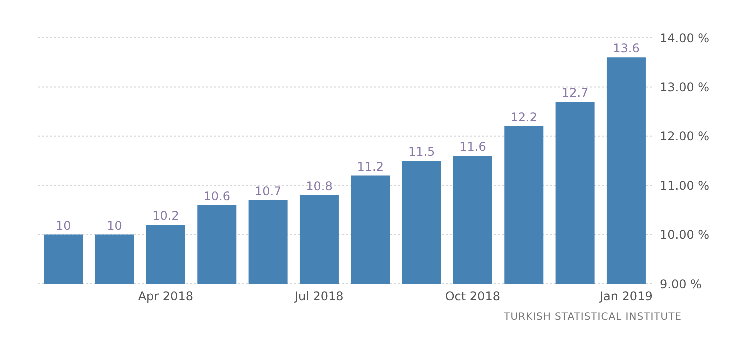 This screenshot has width=730, height=340. I want to click on y-tick-label: 12.00 %, so click(685, 137).